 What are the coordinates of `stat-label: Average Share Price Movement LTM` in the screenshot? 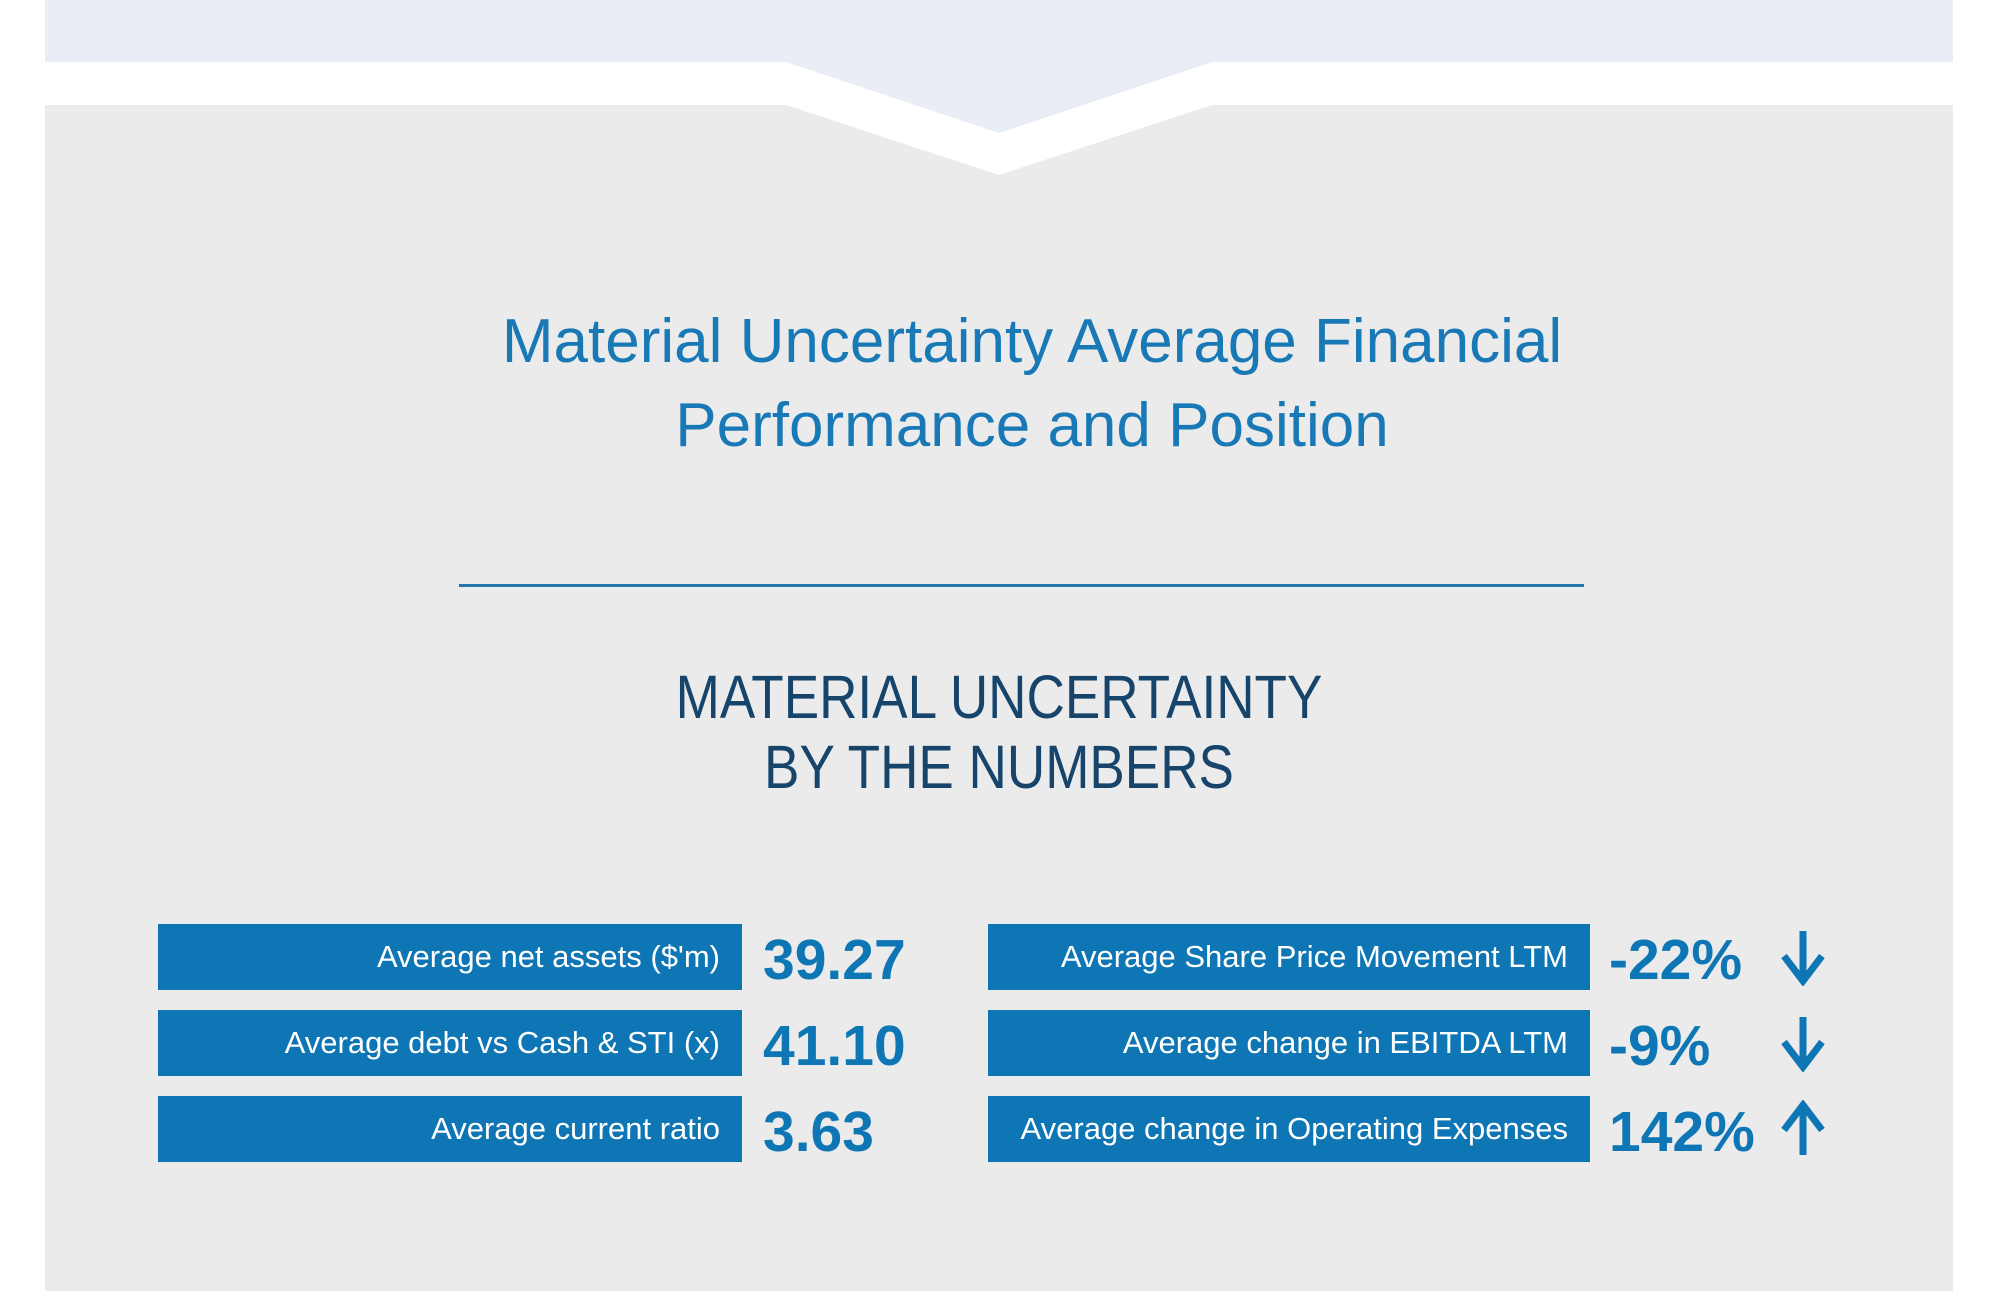 It's located at (1314, 956).